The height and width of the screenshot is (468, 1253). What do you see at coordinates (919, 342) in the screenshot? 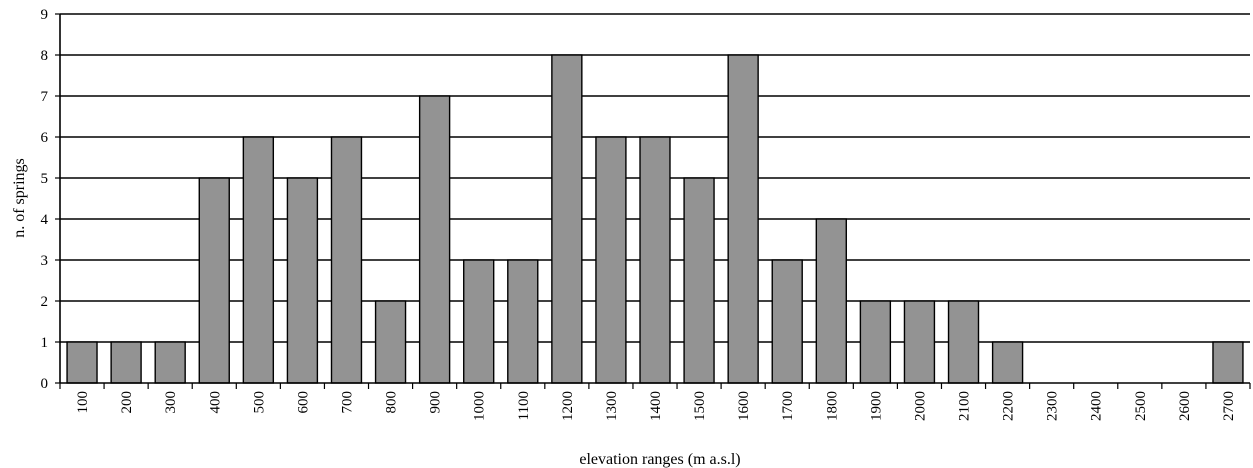
I see `bar-2000` at bounding box center [919, 342].